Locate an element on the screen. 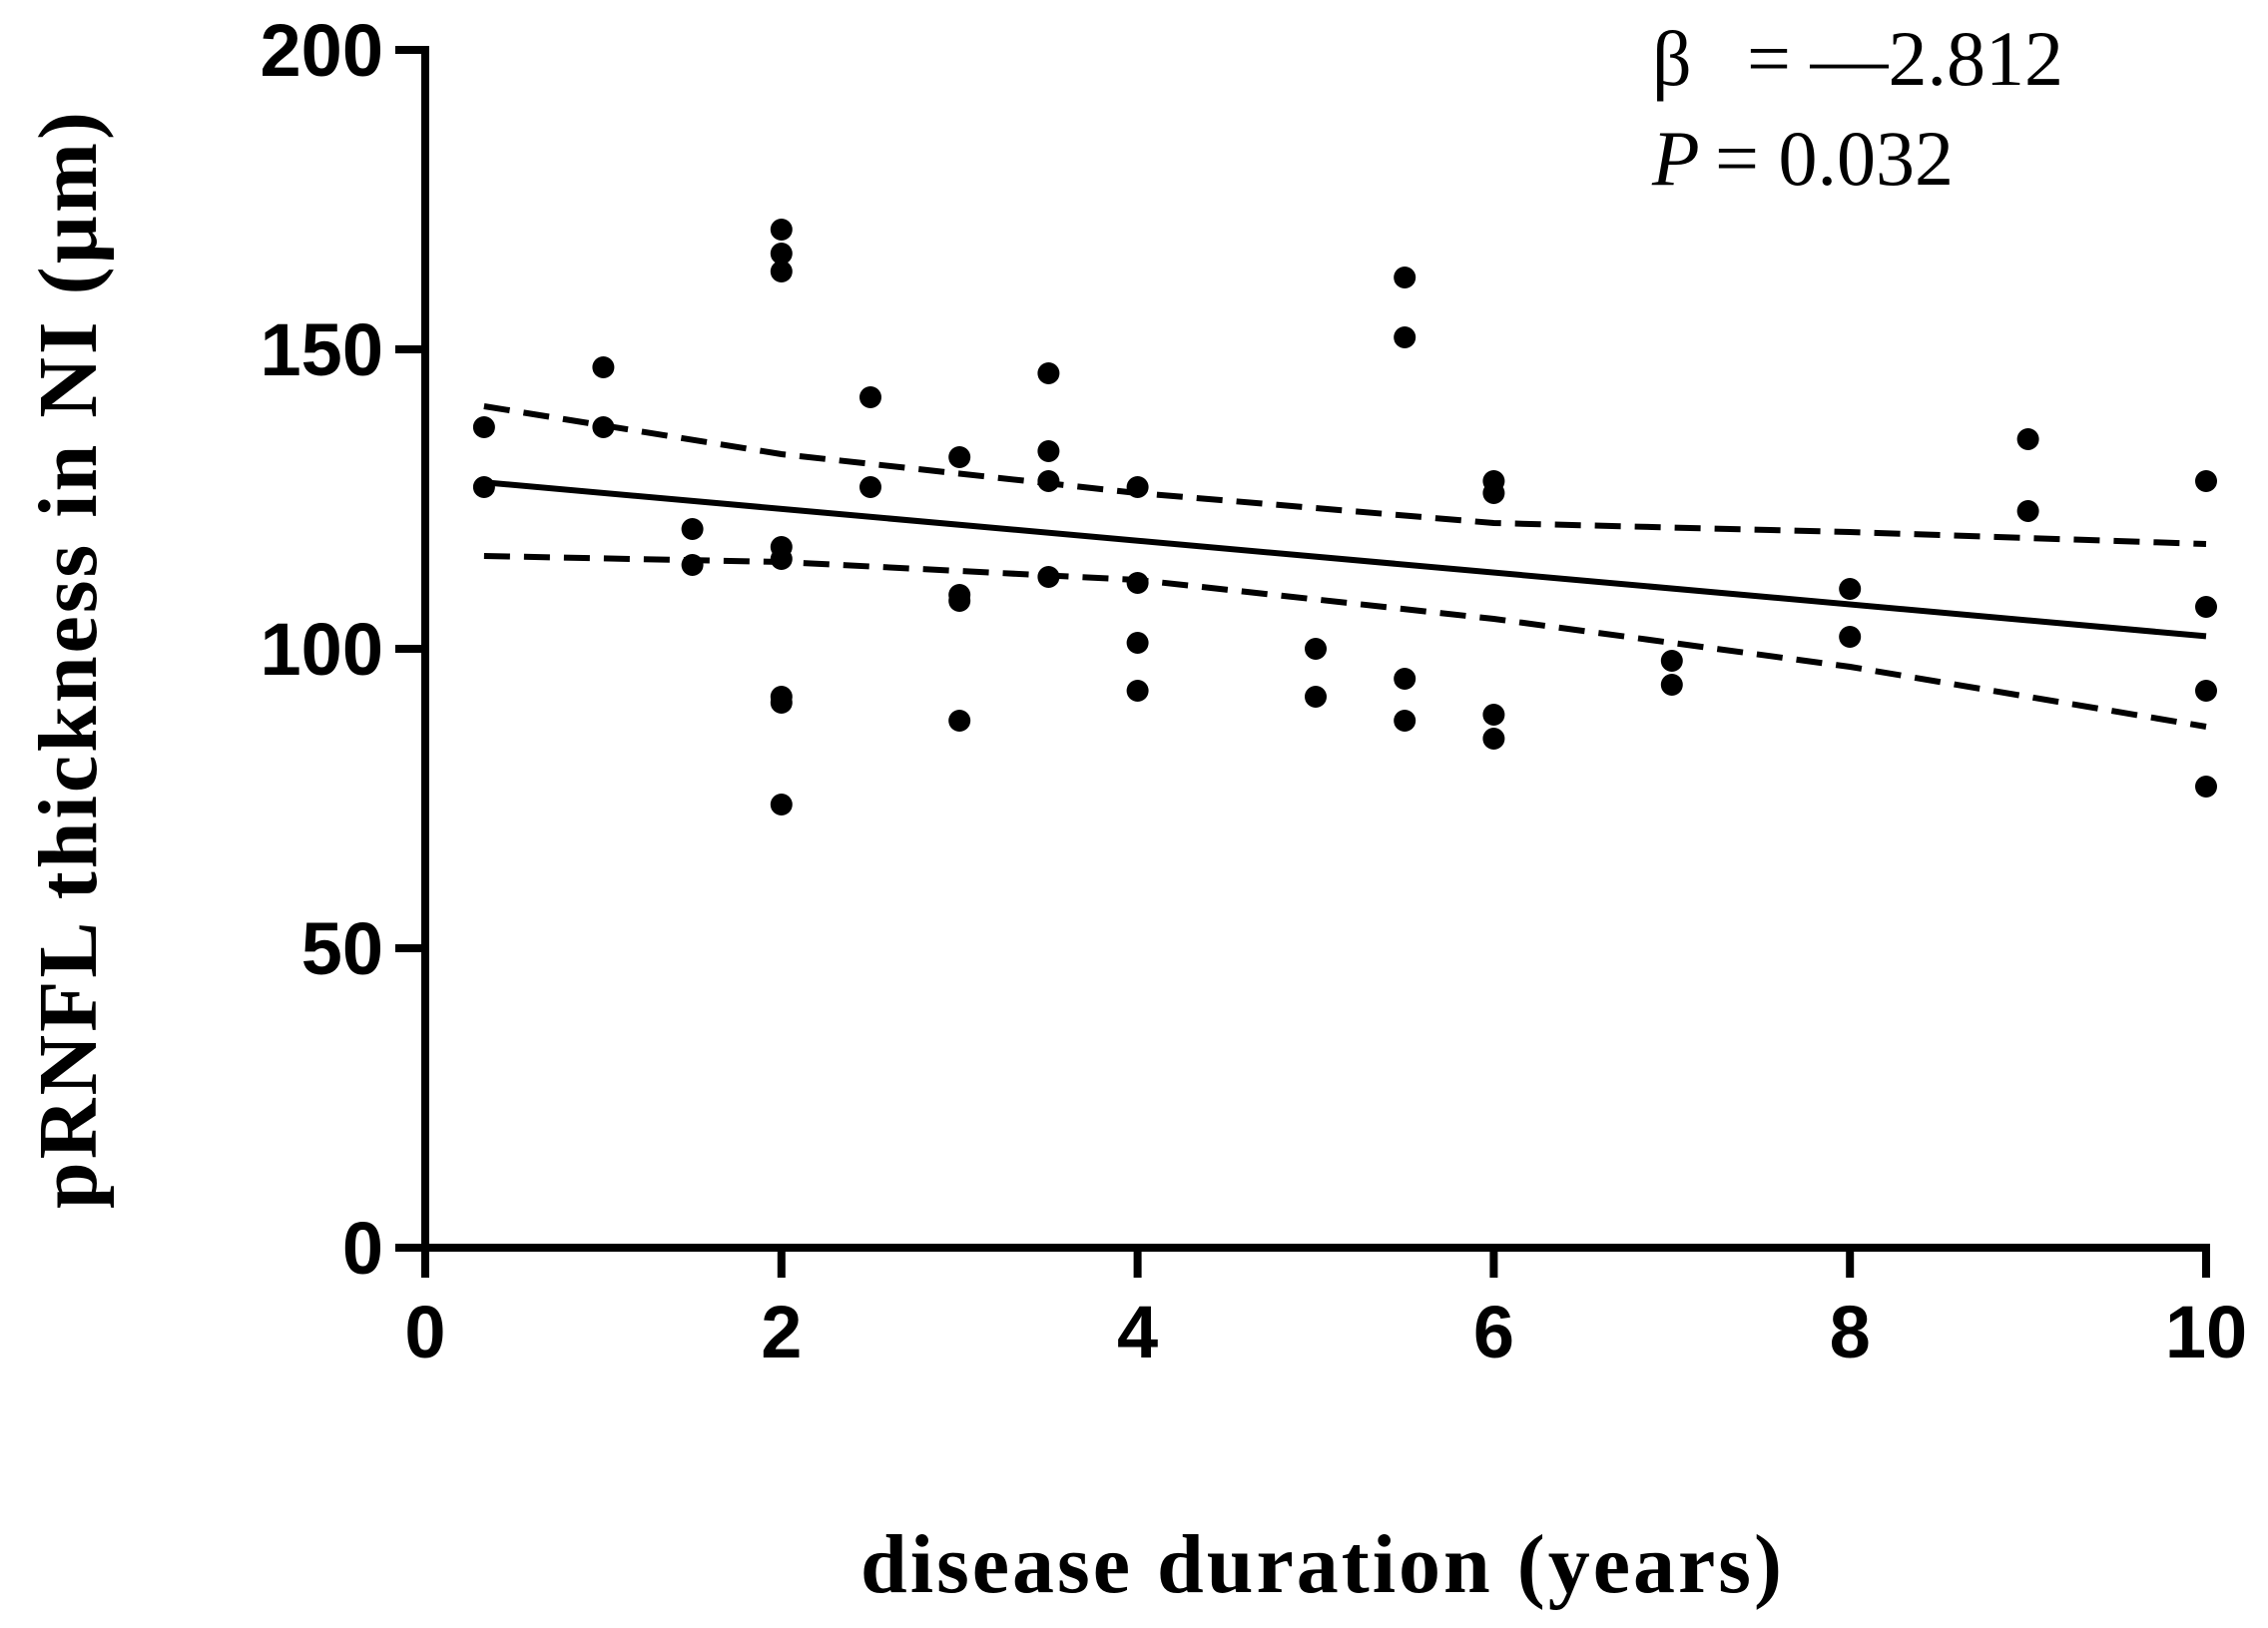 This screenshot has height=1628, width=2268. lower-ci-line is located at coordinates (1345, 641).